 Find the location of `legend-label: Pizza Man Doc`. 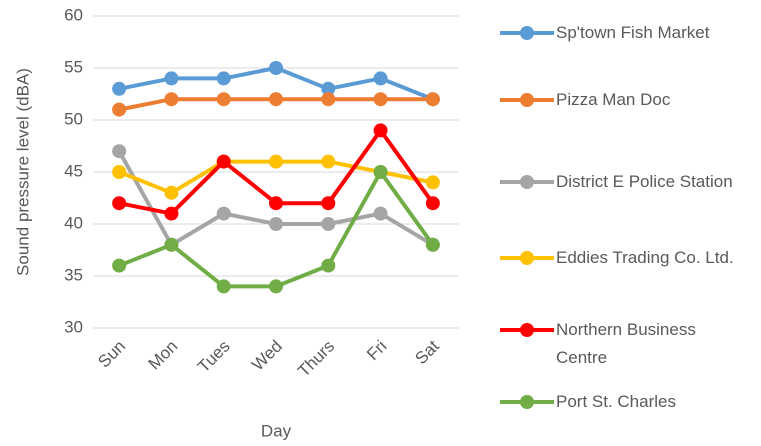

legend-label: Pizza Man Doc is located at coordinates (613, 99).